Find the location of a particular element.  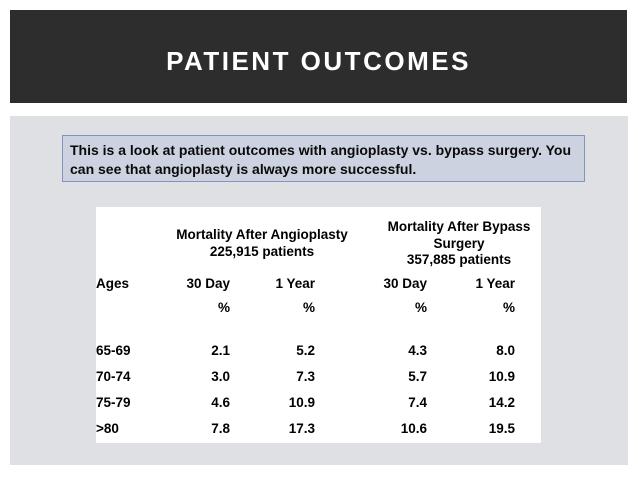

unit-bypass-1year: % is located at coordinates (508, 307).